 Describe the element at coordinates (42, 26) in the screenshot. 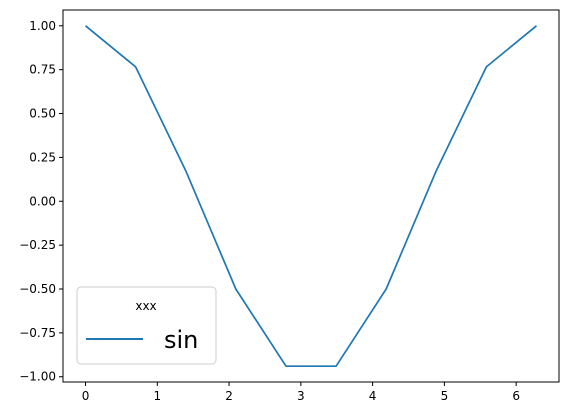

I see `y-tick-label: 1.00` at that location.